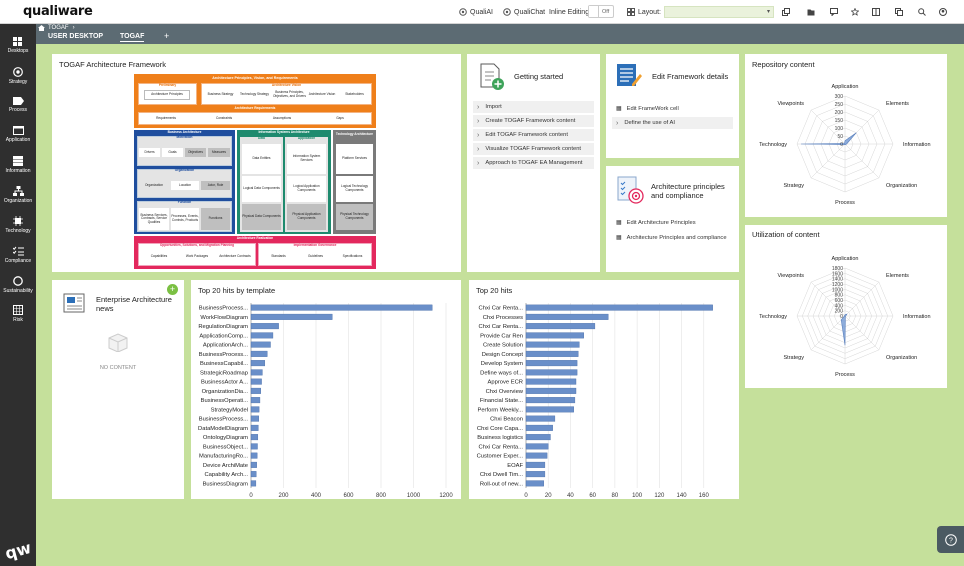 The image size is (964, 566). Describe the element at coordinates (278, 256) in the screenshot. I see `cell-standards: Standards` at that location.